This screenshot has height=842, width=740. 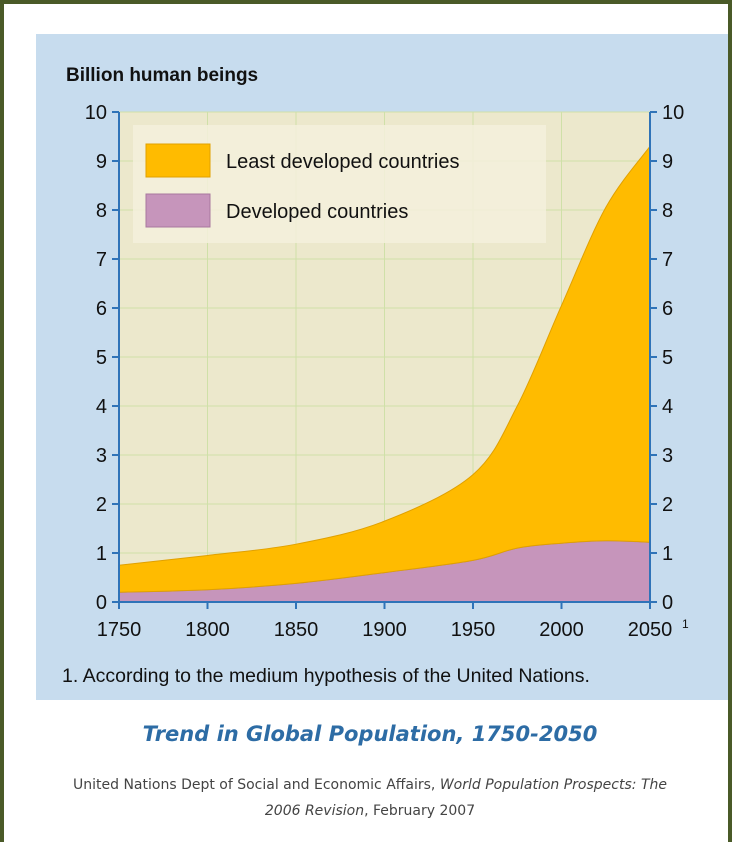 I want to click on y-tick-label-left-7: 7, so click(x=101, y=260).